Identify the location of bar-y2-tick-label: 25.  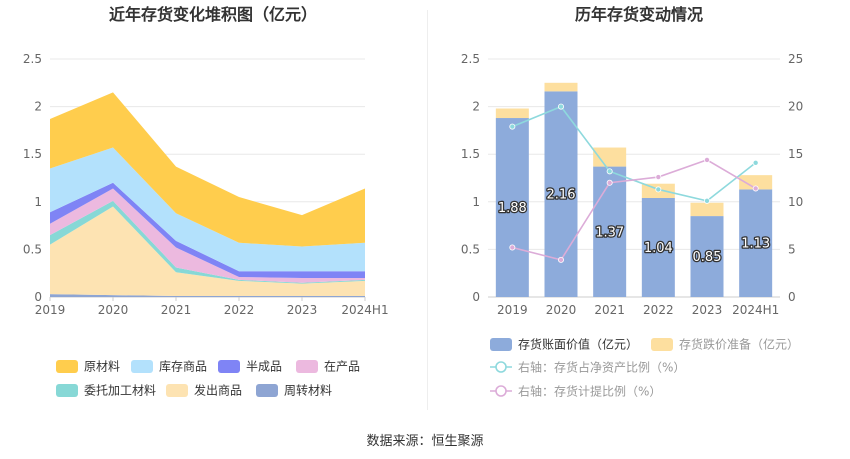
(795, 59).